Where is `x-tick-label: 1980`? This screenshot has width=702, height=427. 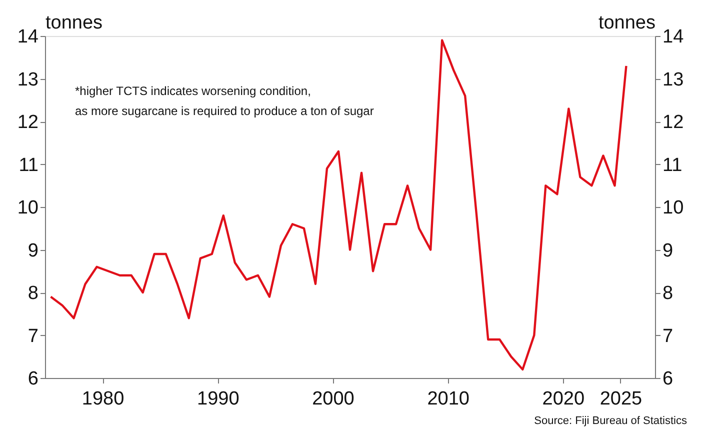 x-tick-label: 1980 is located at coordinates (103, 399).